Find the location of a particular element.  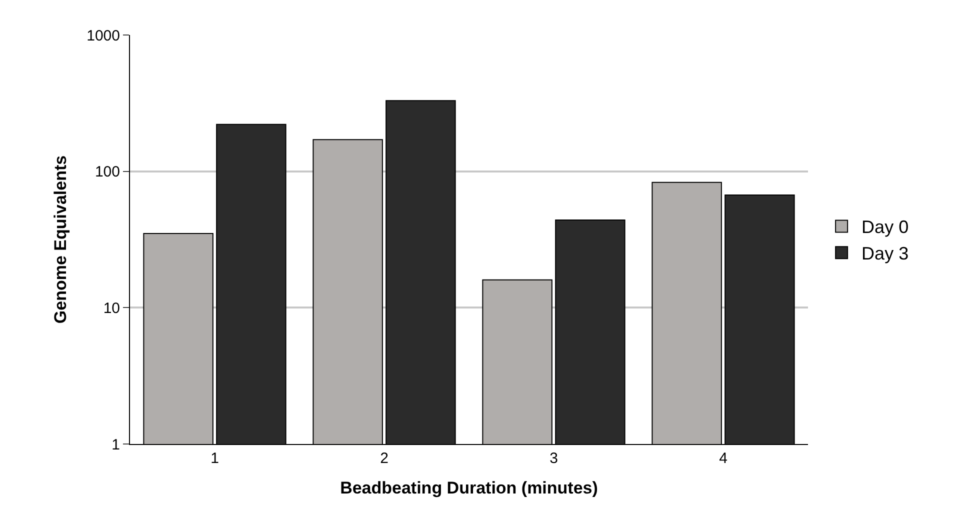

x-tick-label: 2 is located at coordinates (384, 458).